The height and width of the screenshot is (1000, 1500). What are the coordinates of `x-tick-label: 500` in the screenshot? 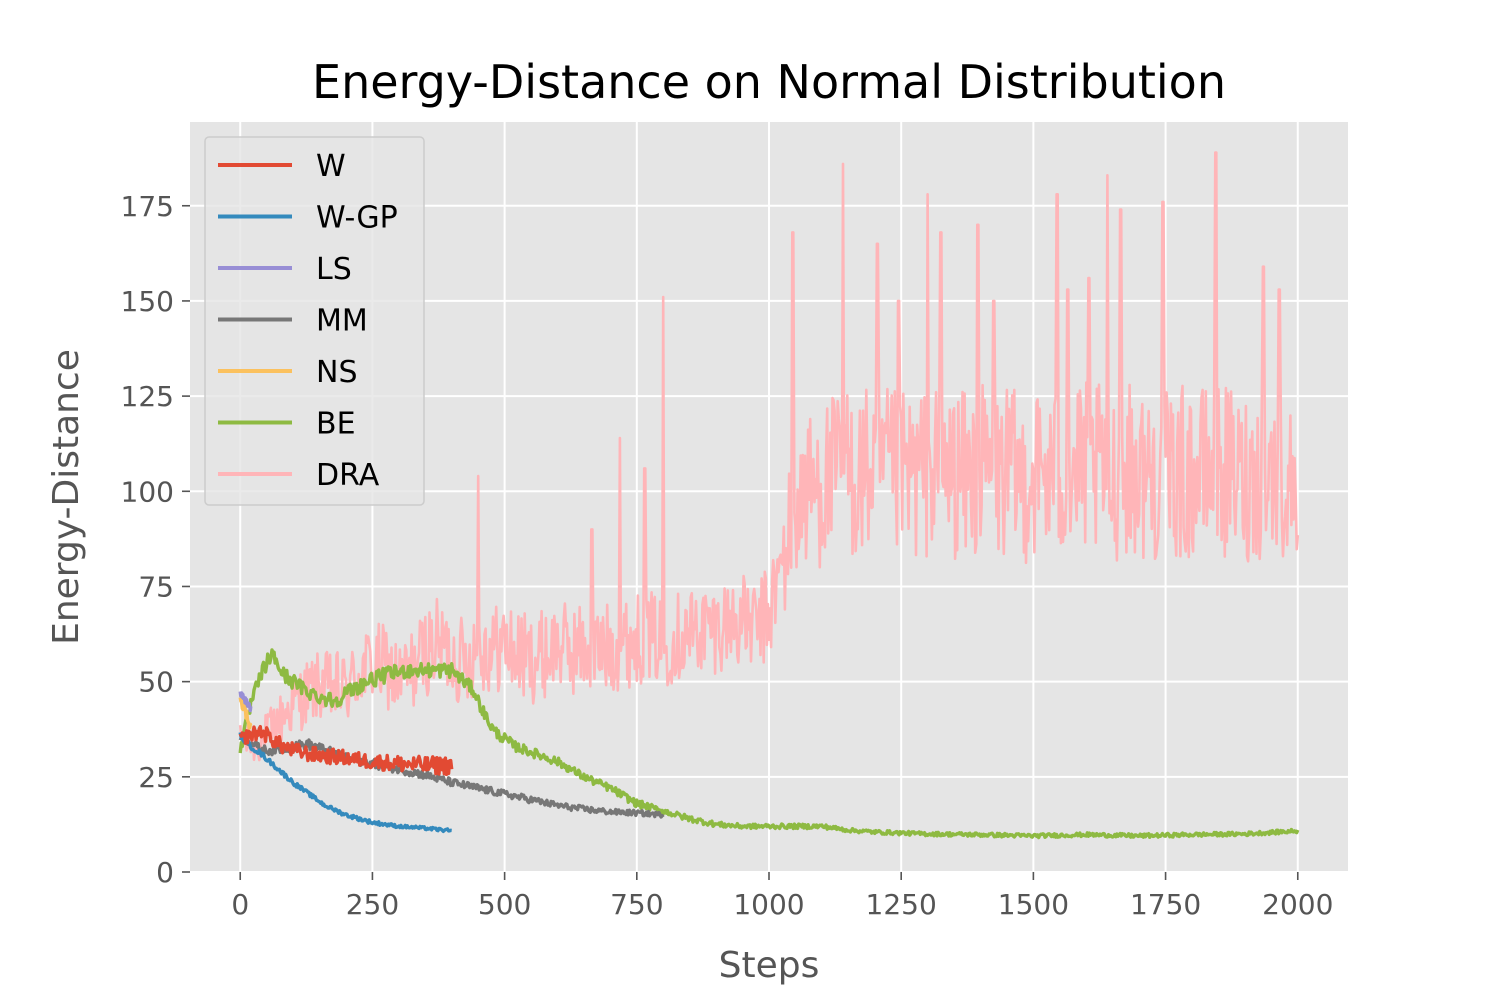 It's located at (504, 904).